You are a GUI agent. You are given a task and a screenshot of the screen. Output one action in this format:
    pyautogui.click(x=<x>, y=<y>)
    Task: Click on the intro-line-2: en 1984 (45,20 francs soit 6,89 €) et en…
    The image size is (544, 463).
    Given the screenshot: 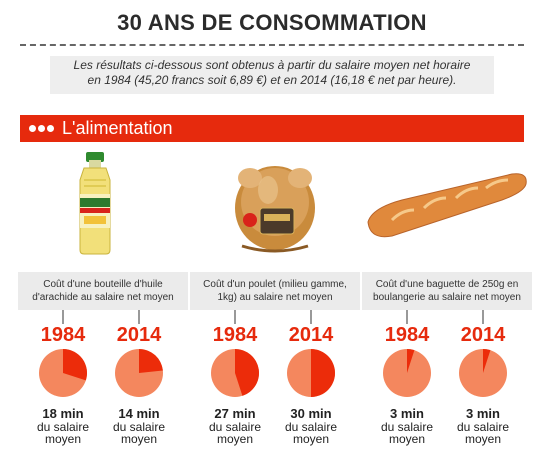 What is the action you would take?
    pyautogui.click(x=272, y=80)
    